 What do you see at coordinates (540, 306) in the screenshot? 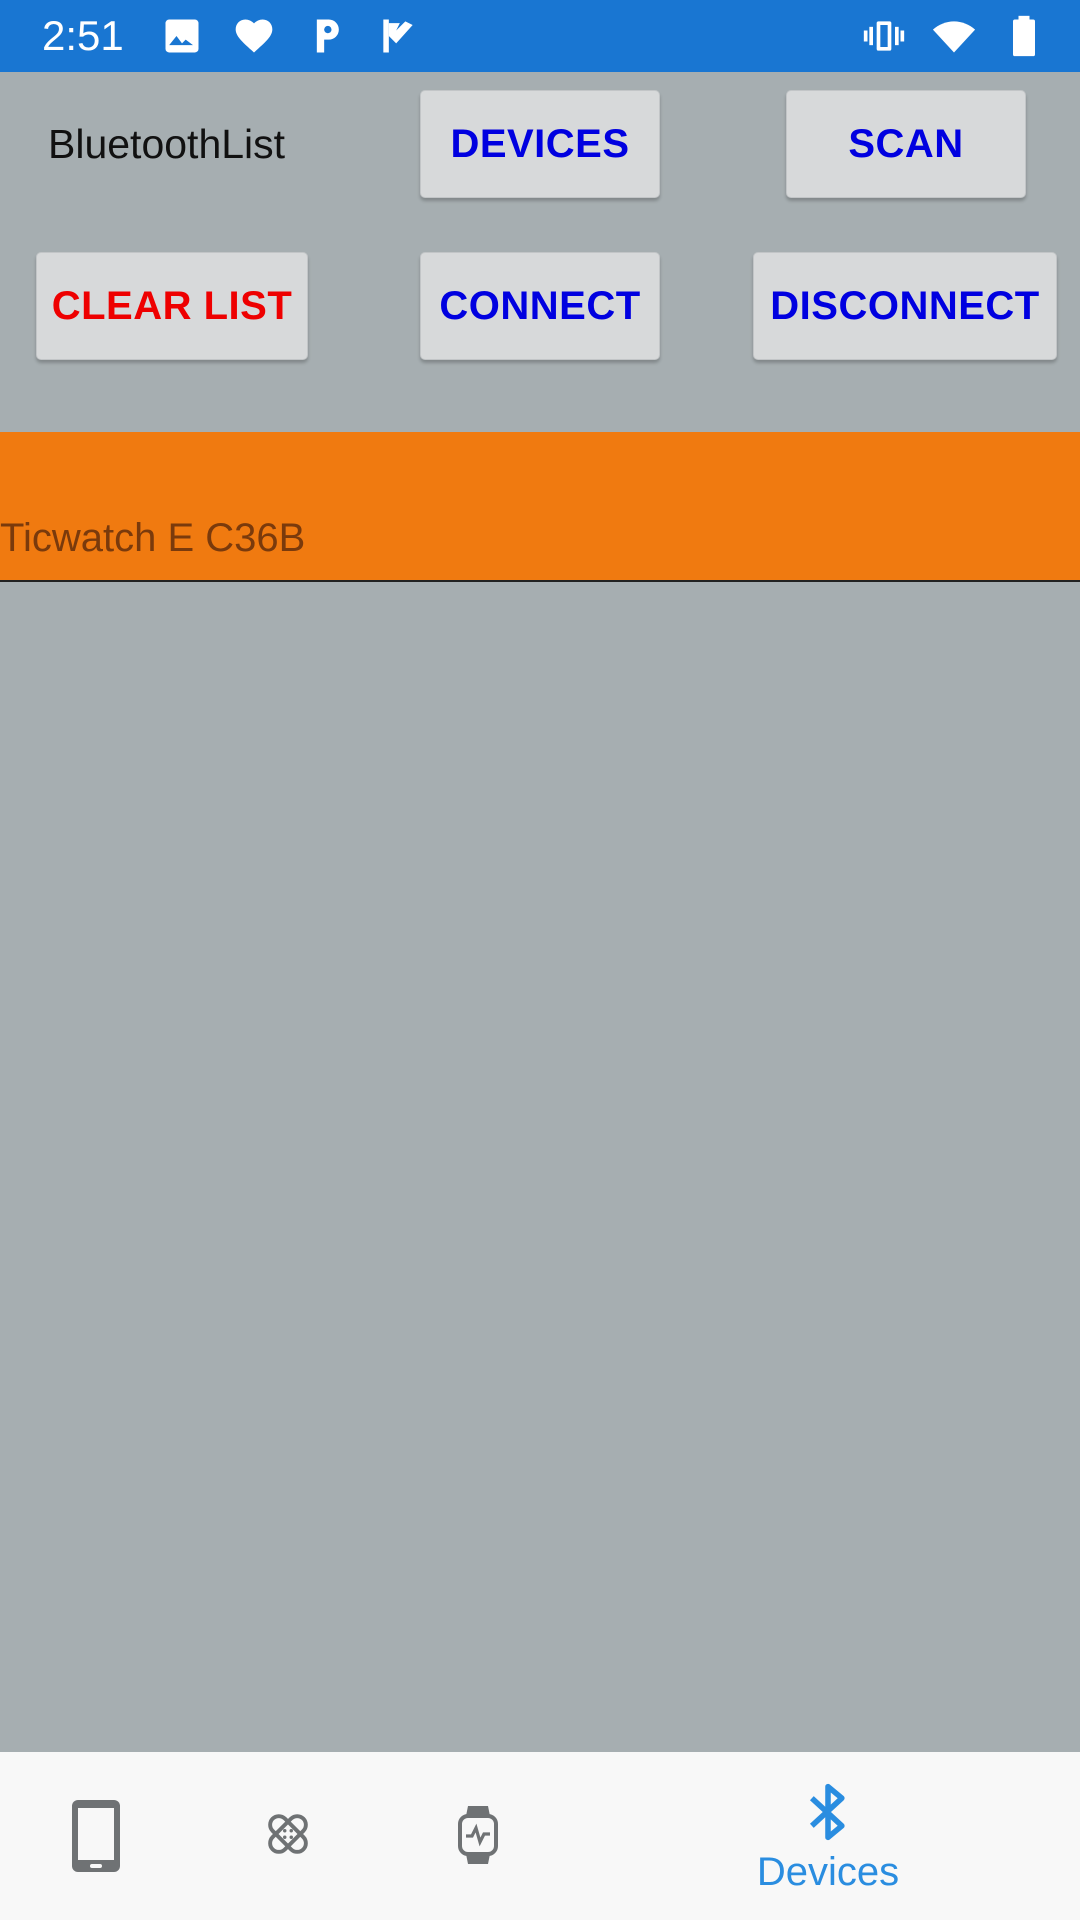
I see `connect-button: CONNECT` at bounding box center [540, 306].